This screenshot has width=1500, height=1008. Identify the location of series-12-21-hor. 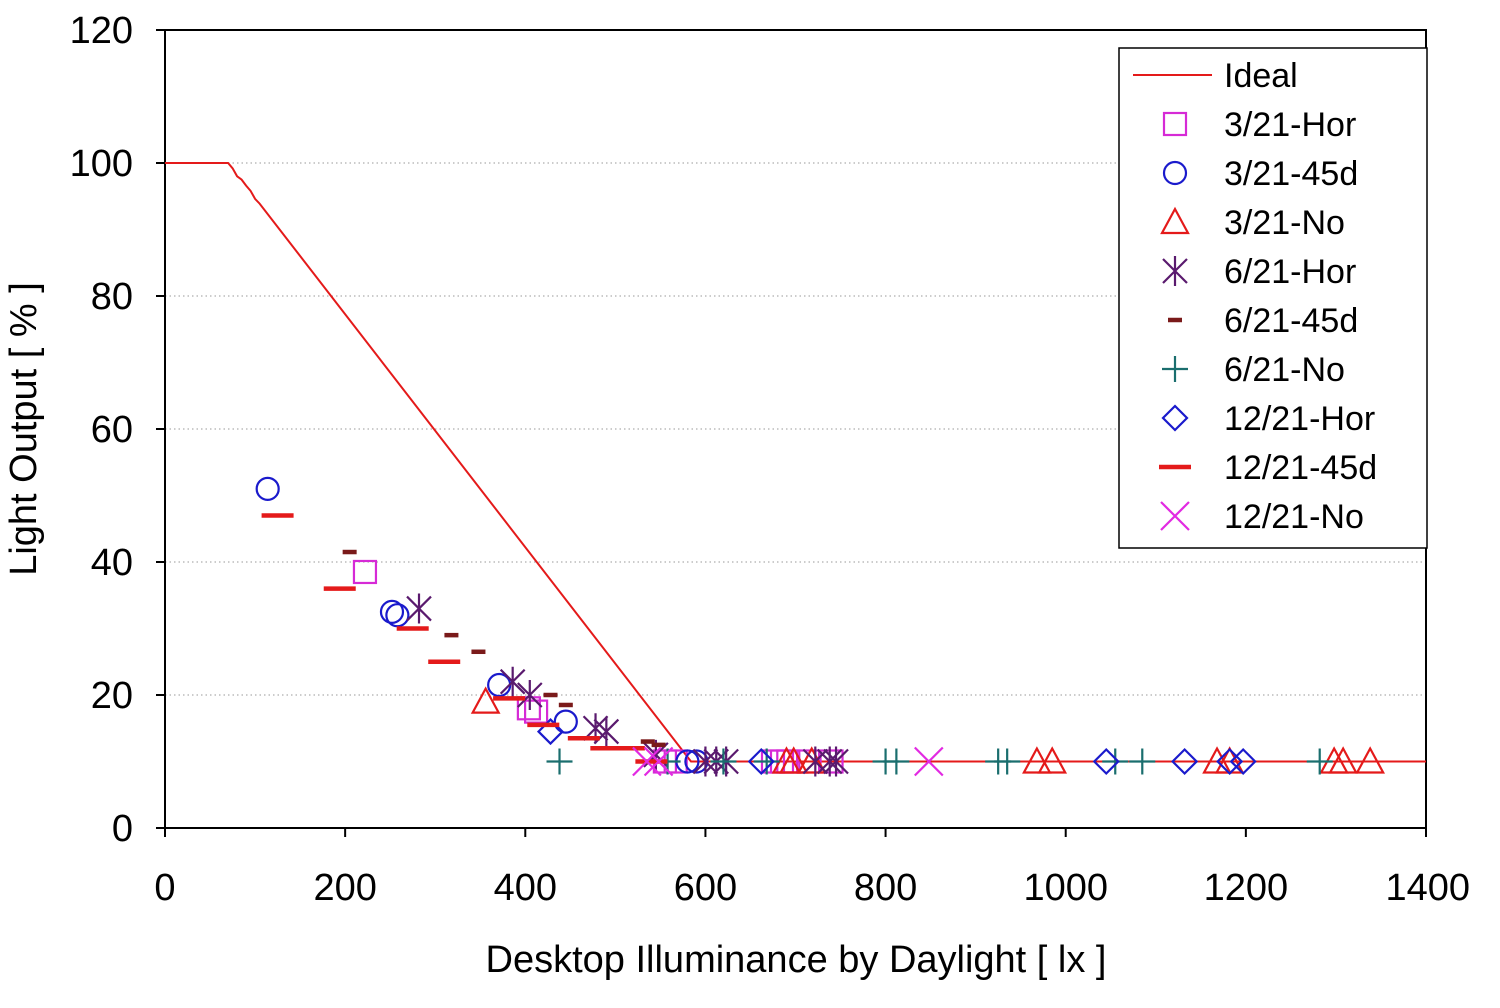
(896, 747).